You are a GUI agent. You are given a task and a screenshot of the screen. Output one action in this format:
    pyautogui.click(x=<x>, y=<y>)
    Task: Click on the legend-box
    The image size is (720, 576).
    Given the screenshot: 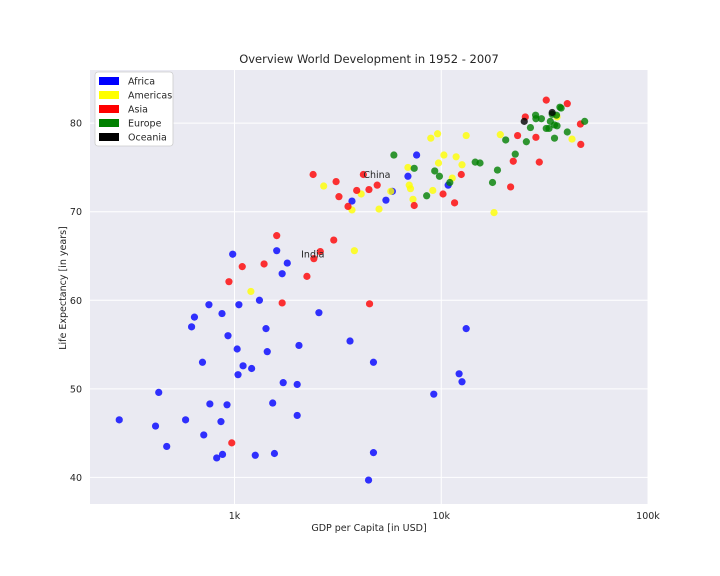 What is the action you would take?
    pyautogui.click(x=134, y=109)
    